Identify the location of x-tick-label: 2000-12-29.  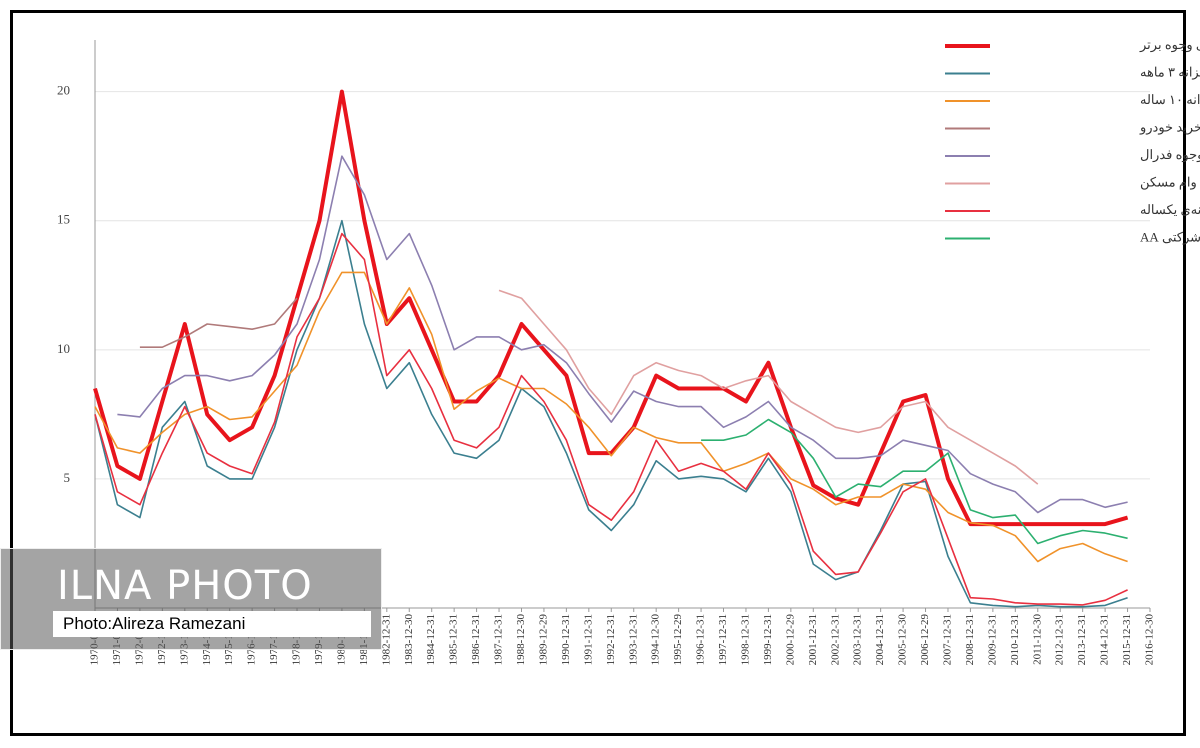
(790, 640).